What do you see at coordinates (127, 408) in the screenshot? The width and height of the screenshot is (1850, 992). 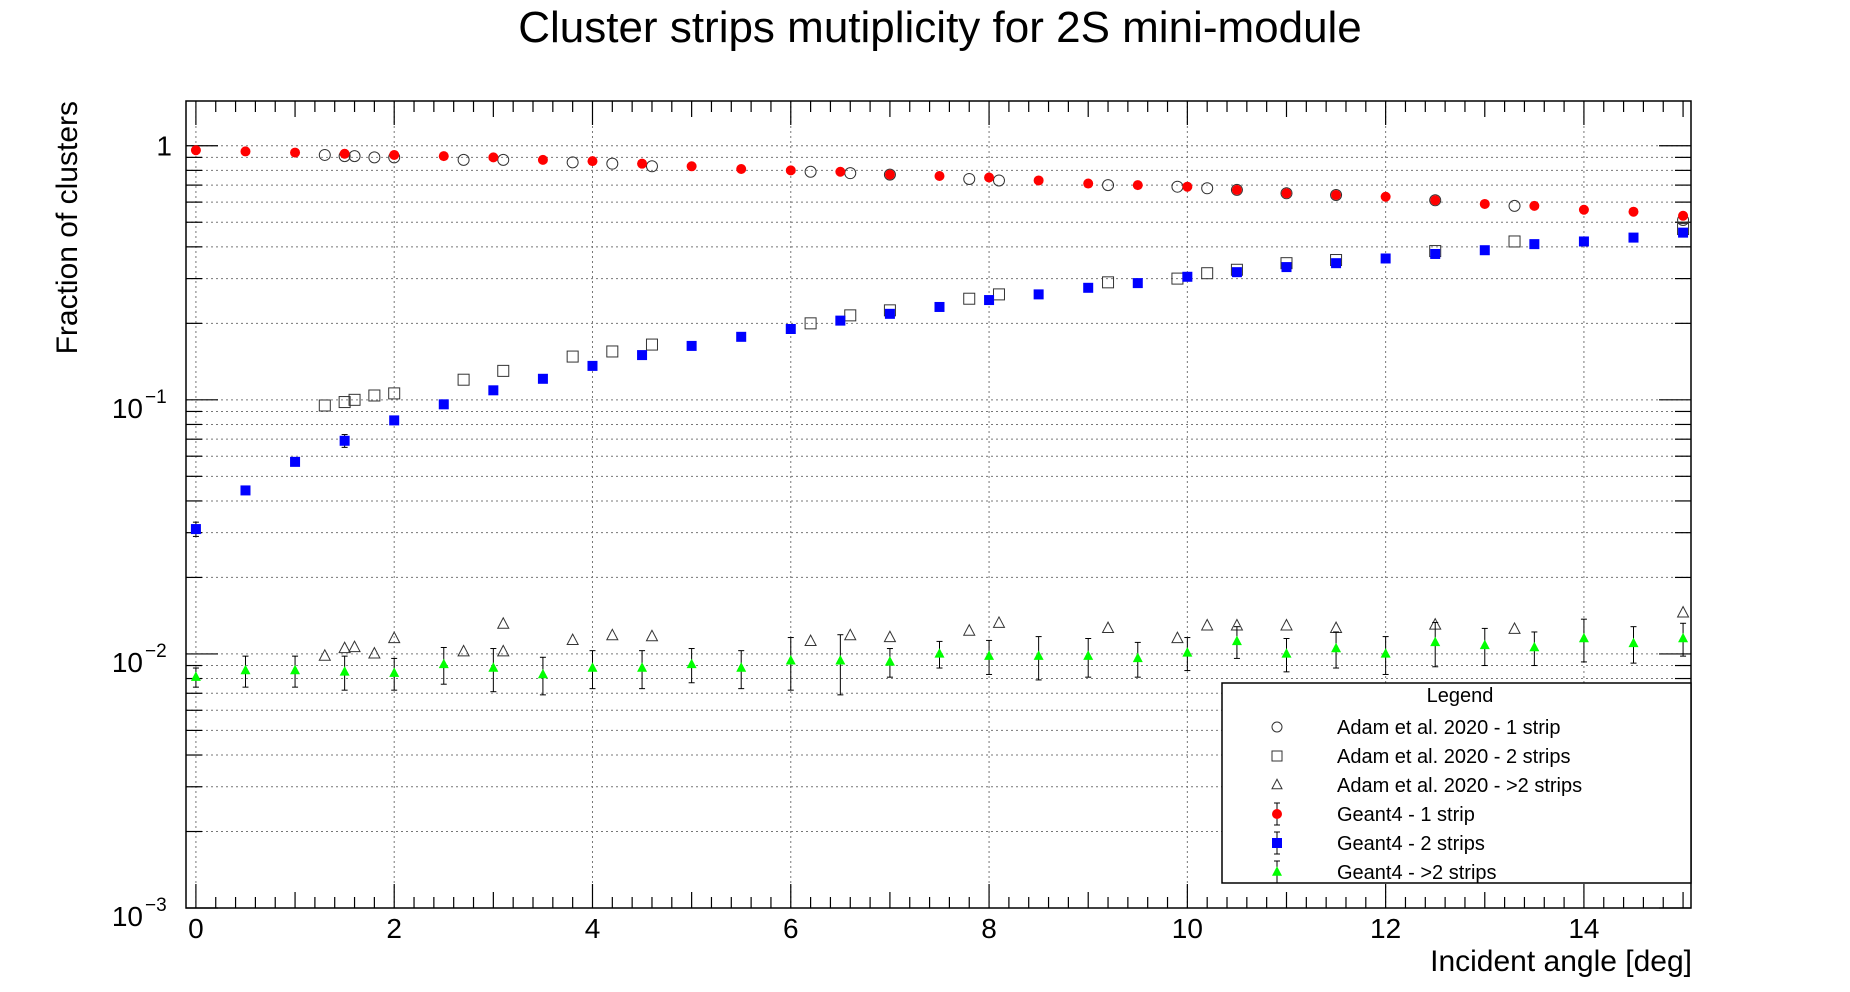 I see `y-tick-label: 10` at bounding box center [127, 408].